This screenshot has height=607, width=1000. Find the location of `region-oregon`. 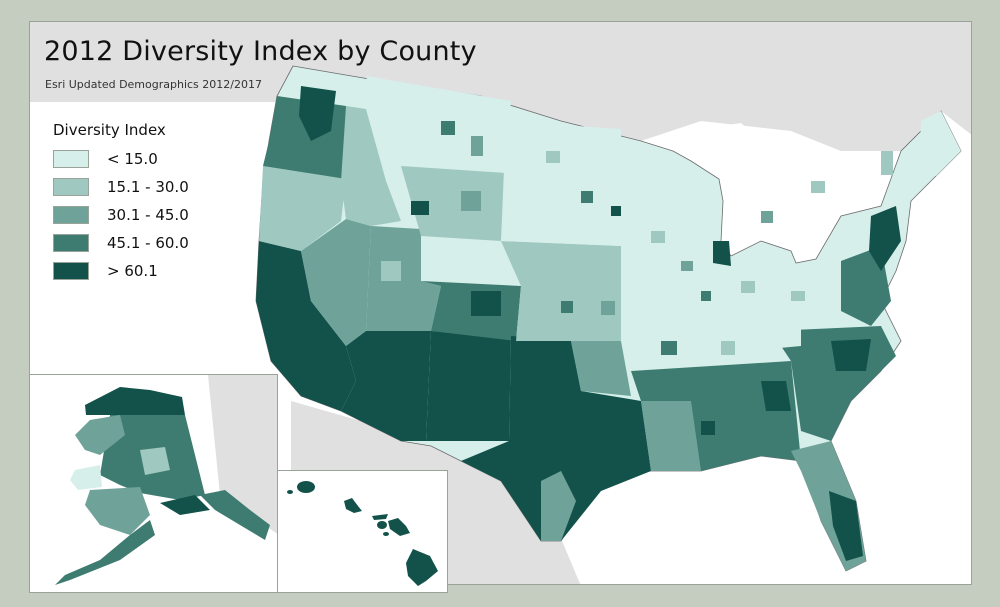

region-oregon is located at coordinates (302, 208).